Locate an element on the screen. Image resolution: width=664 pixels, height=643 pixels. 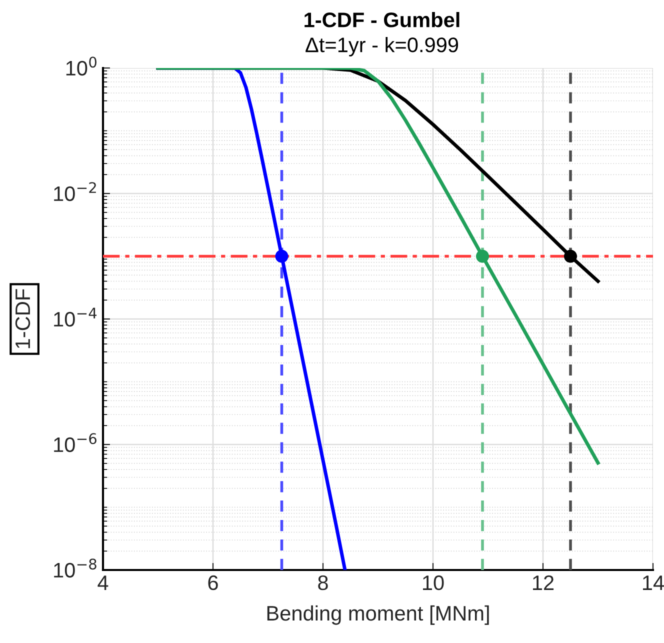
y-tick-label: 10$^{−2}$ is located at coordinates (75, 192).